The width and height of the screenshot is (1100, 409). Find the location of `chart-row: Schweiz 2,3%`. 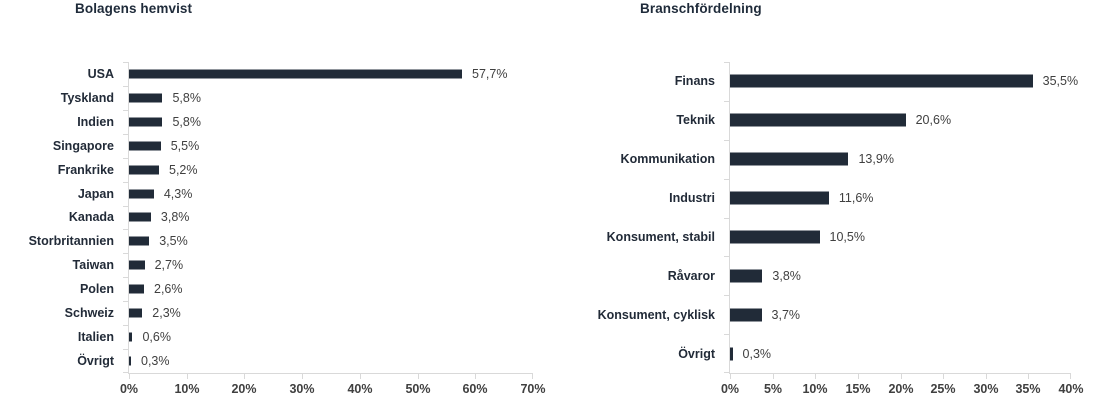

chart-row: Schweiz 2,3% is located at coordinates (299, 313).